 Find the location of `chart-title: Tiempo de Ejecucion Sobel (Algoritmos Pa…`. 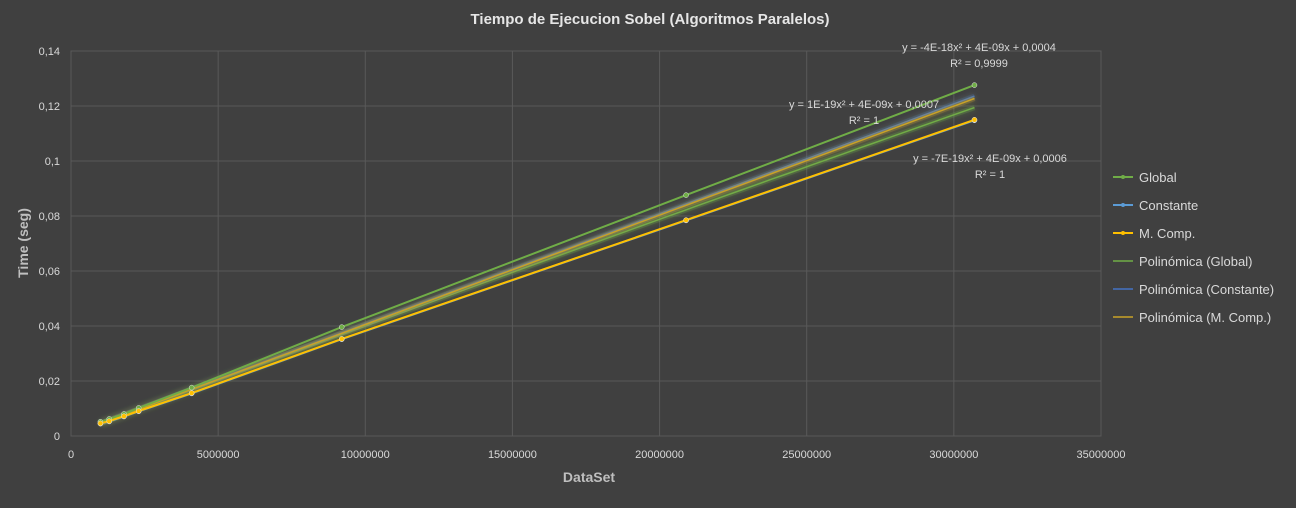

chart-title: Tiempo de Ejecucion Sobel (Algoritmos Pa… is located at coordinates (650, 19).